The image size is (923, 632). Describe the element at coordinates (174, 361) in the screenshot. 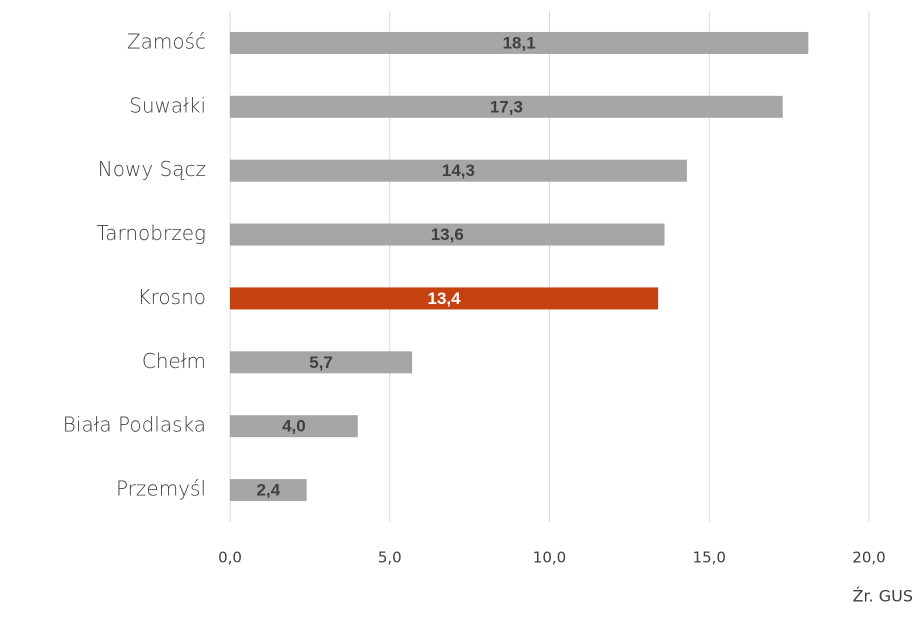

I see `y-tick-label: Chełm` at that location.